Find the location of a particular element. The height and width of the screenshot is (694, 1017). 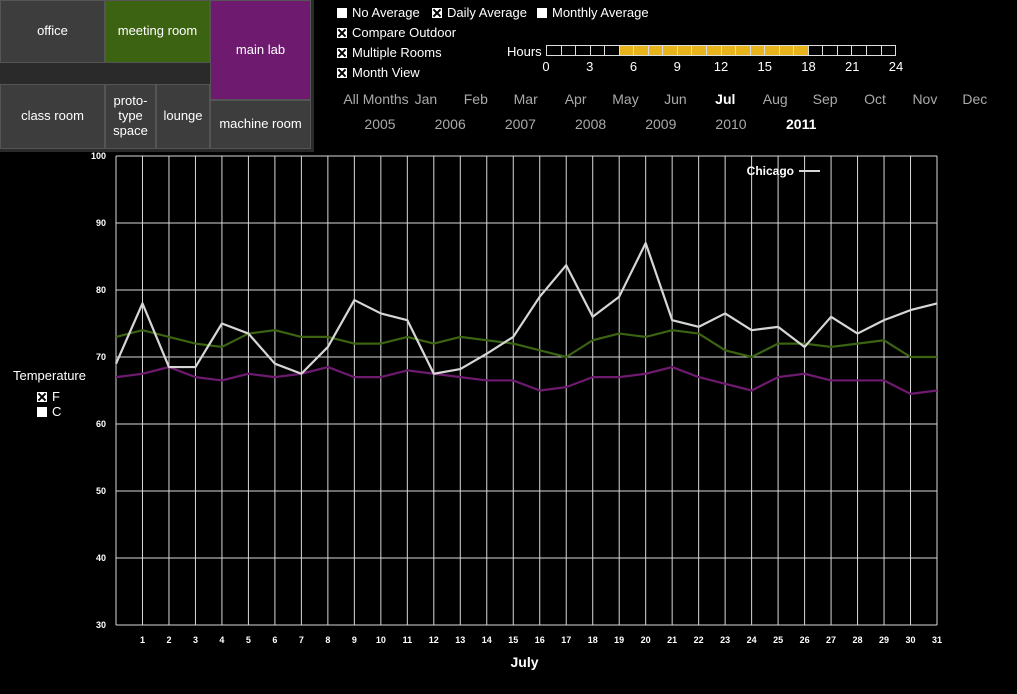

x-tick-label: 22 is located at coordinates (699, 640).